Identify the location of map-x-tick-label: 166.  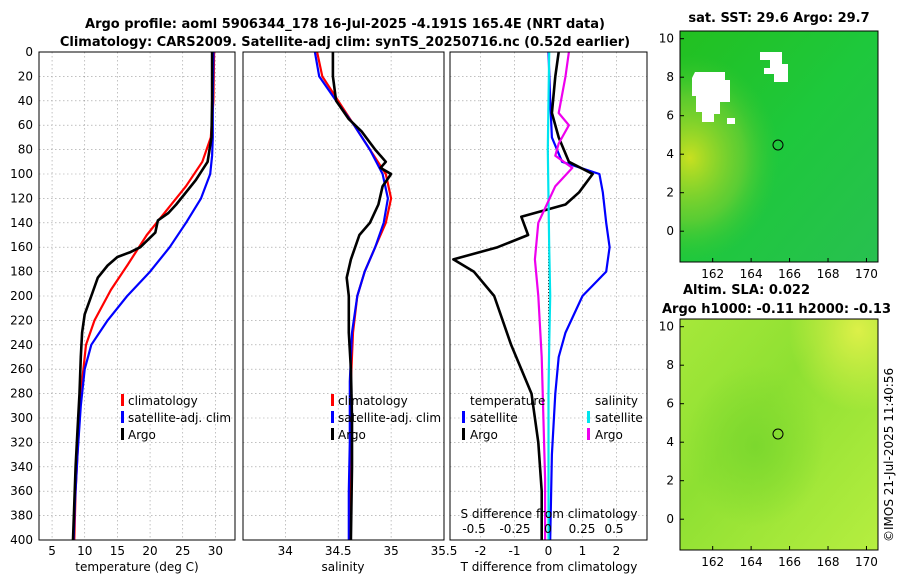
(789, 274).